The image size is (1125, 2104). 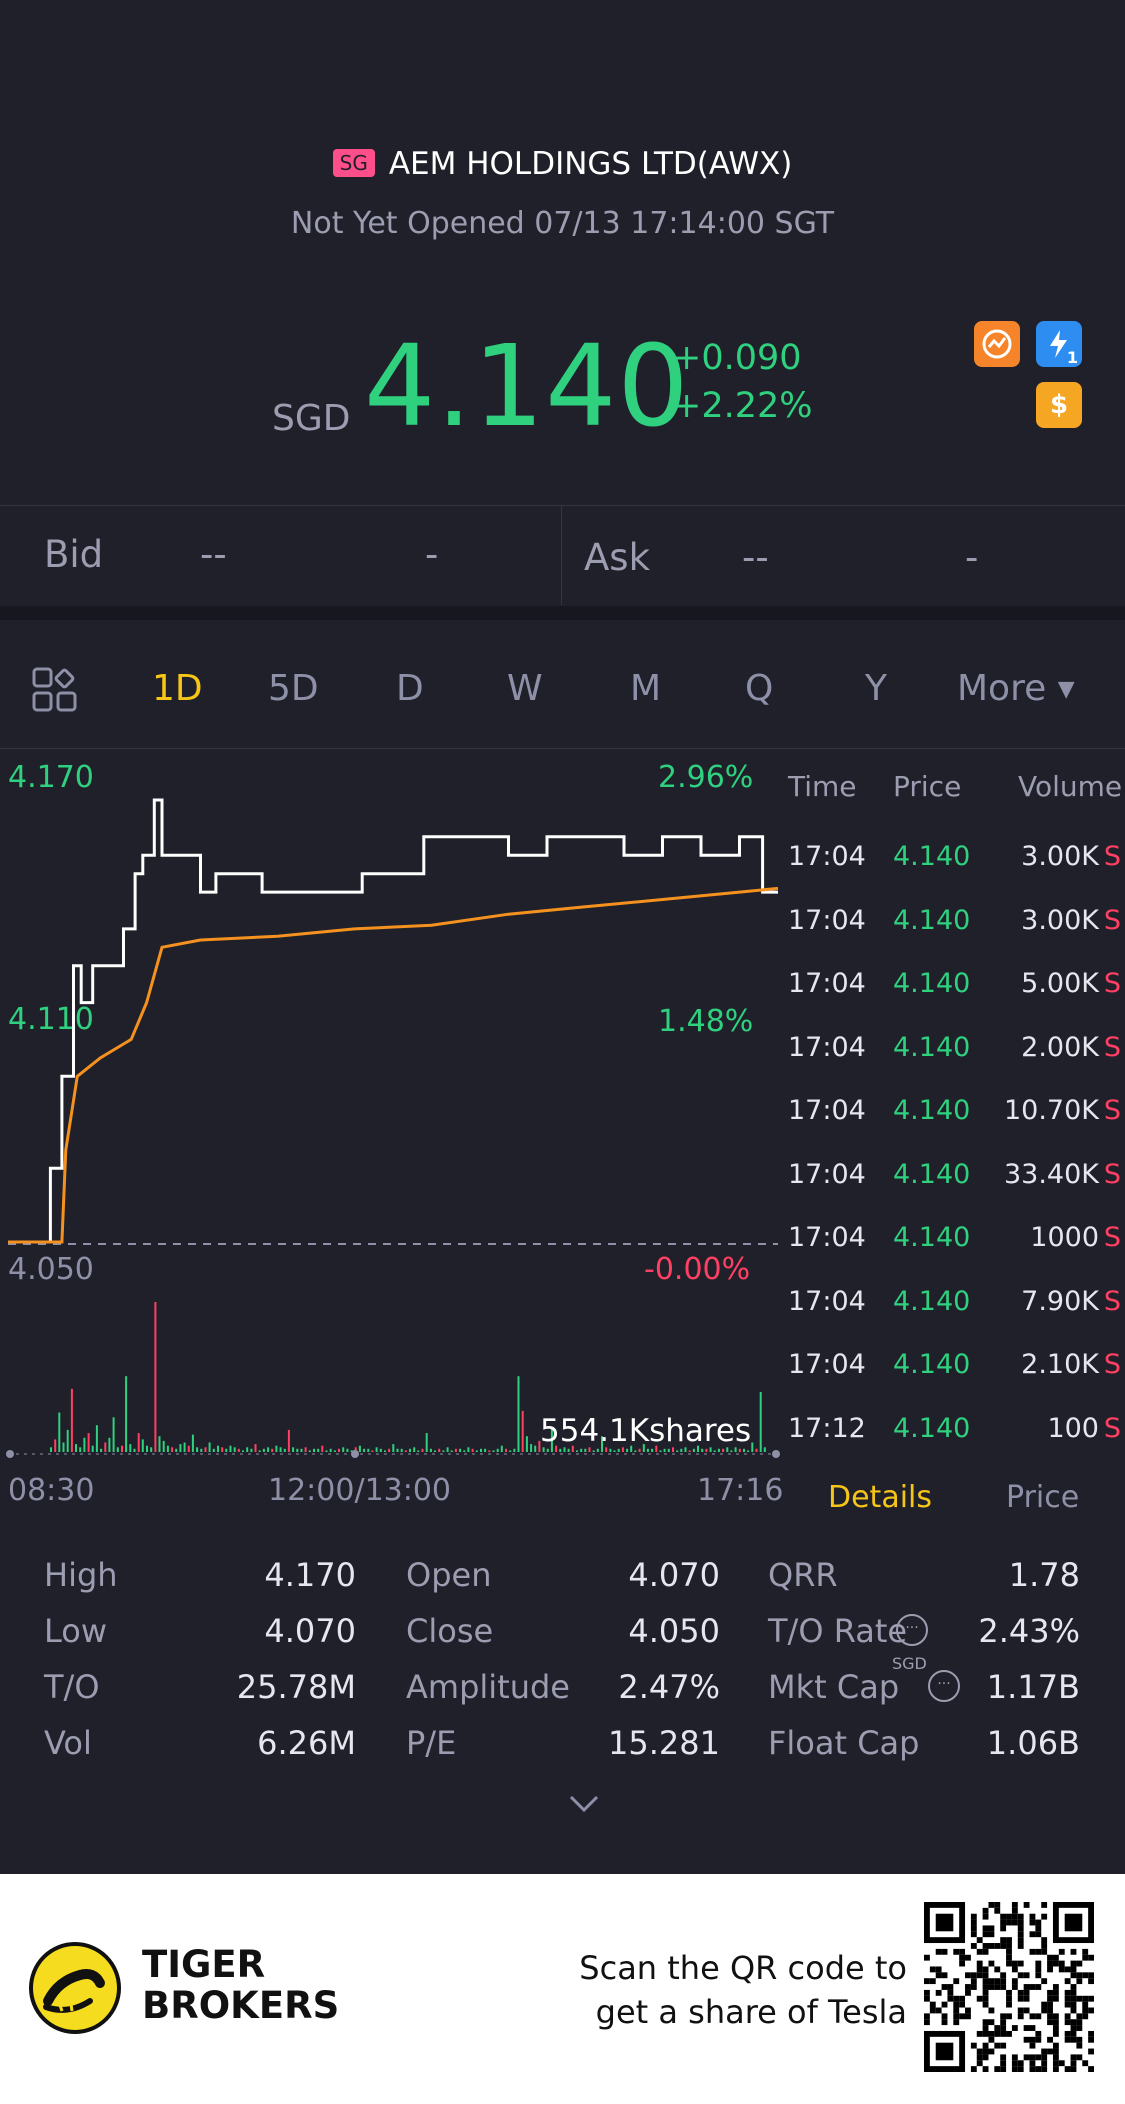 What do you see at coordinates (751, 2012) in the screenshot?
I see `promo-line-2: get a share of Tesla` at bounding box center [751, 2012].